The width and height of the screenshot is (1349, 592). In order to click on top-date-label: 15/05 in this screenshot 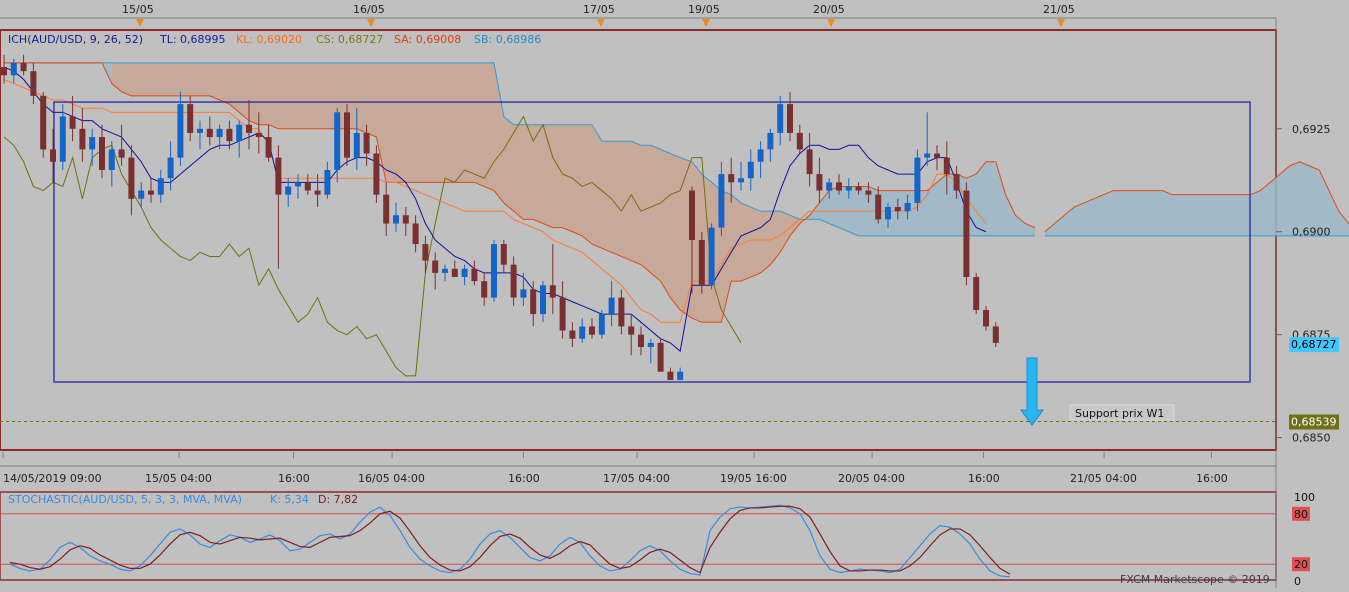, I will do `click(138, 9)`.